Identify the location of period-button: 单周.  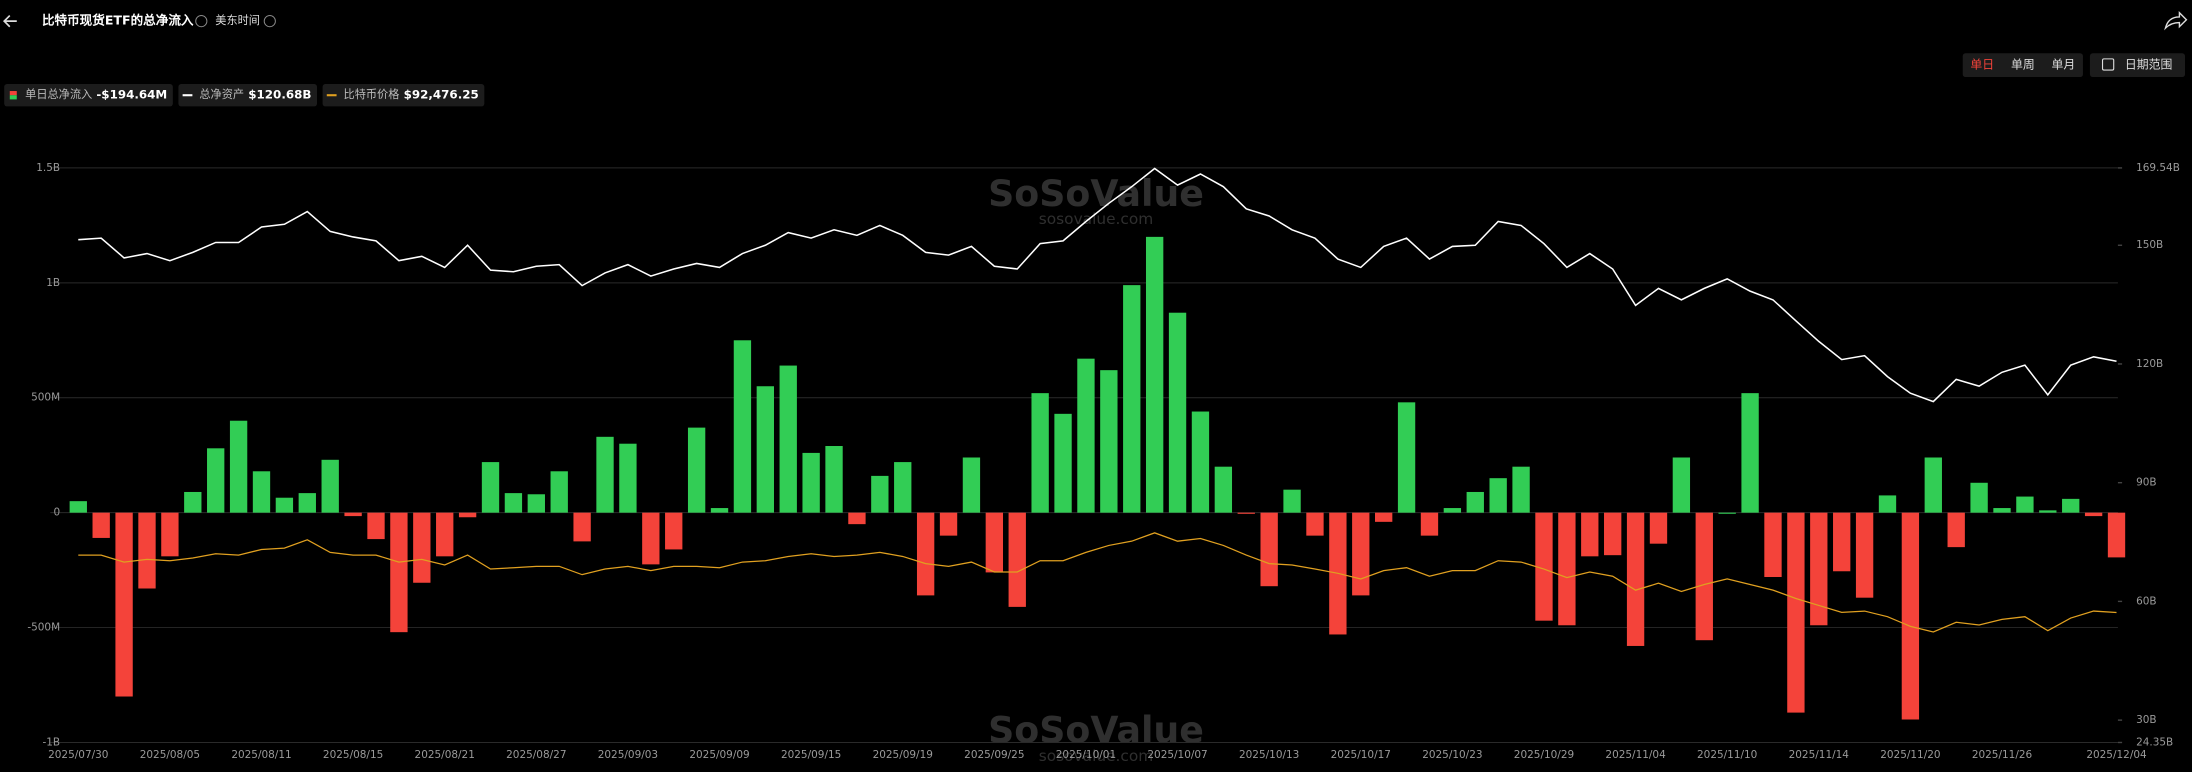
(2023, 65).